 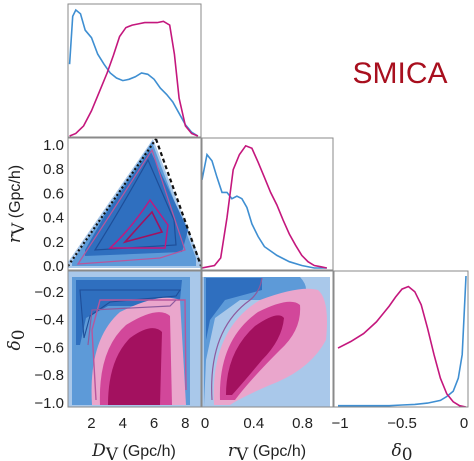 What do you see at coordinates (339, 423) in the screenshot?
I see `delta-x-tick: −1` at bounding box center [339, 423].